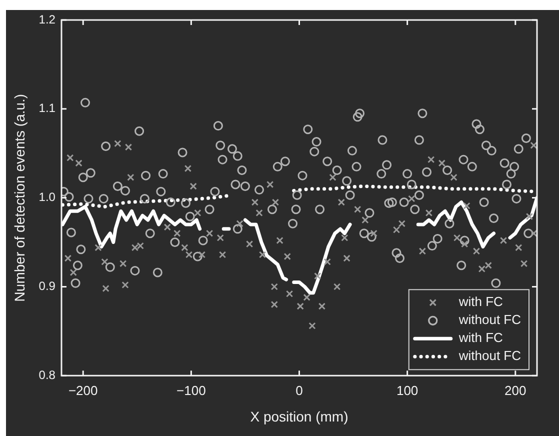 The width and height of the screenshot is (559, 436). What do you see at coordinates (47, 19) in the screenshot?
I see `y-tick-label: 1.2` at bounding box center [47, 19].